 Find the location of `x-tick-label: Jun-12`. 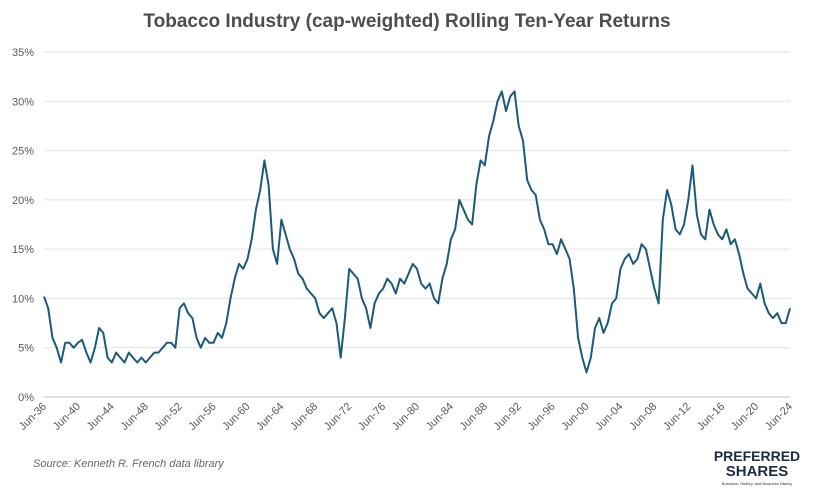

x-tick-label: Jun-12 is located at coordinates (677, 417).